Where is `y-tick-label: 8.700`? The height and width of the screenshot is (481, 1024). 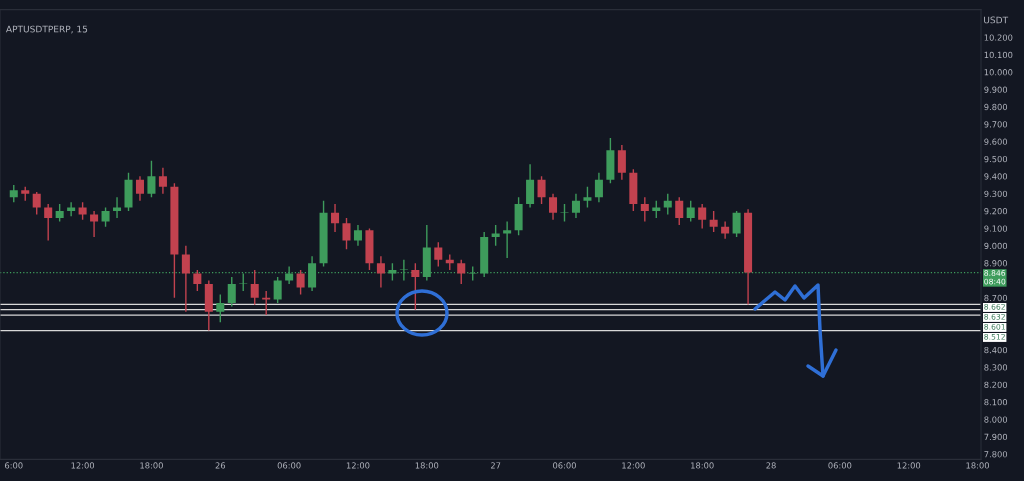
y-tick-label: 8.700 is located at coordinates (996, 298).